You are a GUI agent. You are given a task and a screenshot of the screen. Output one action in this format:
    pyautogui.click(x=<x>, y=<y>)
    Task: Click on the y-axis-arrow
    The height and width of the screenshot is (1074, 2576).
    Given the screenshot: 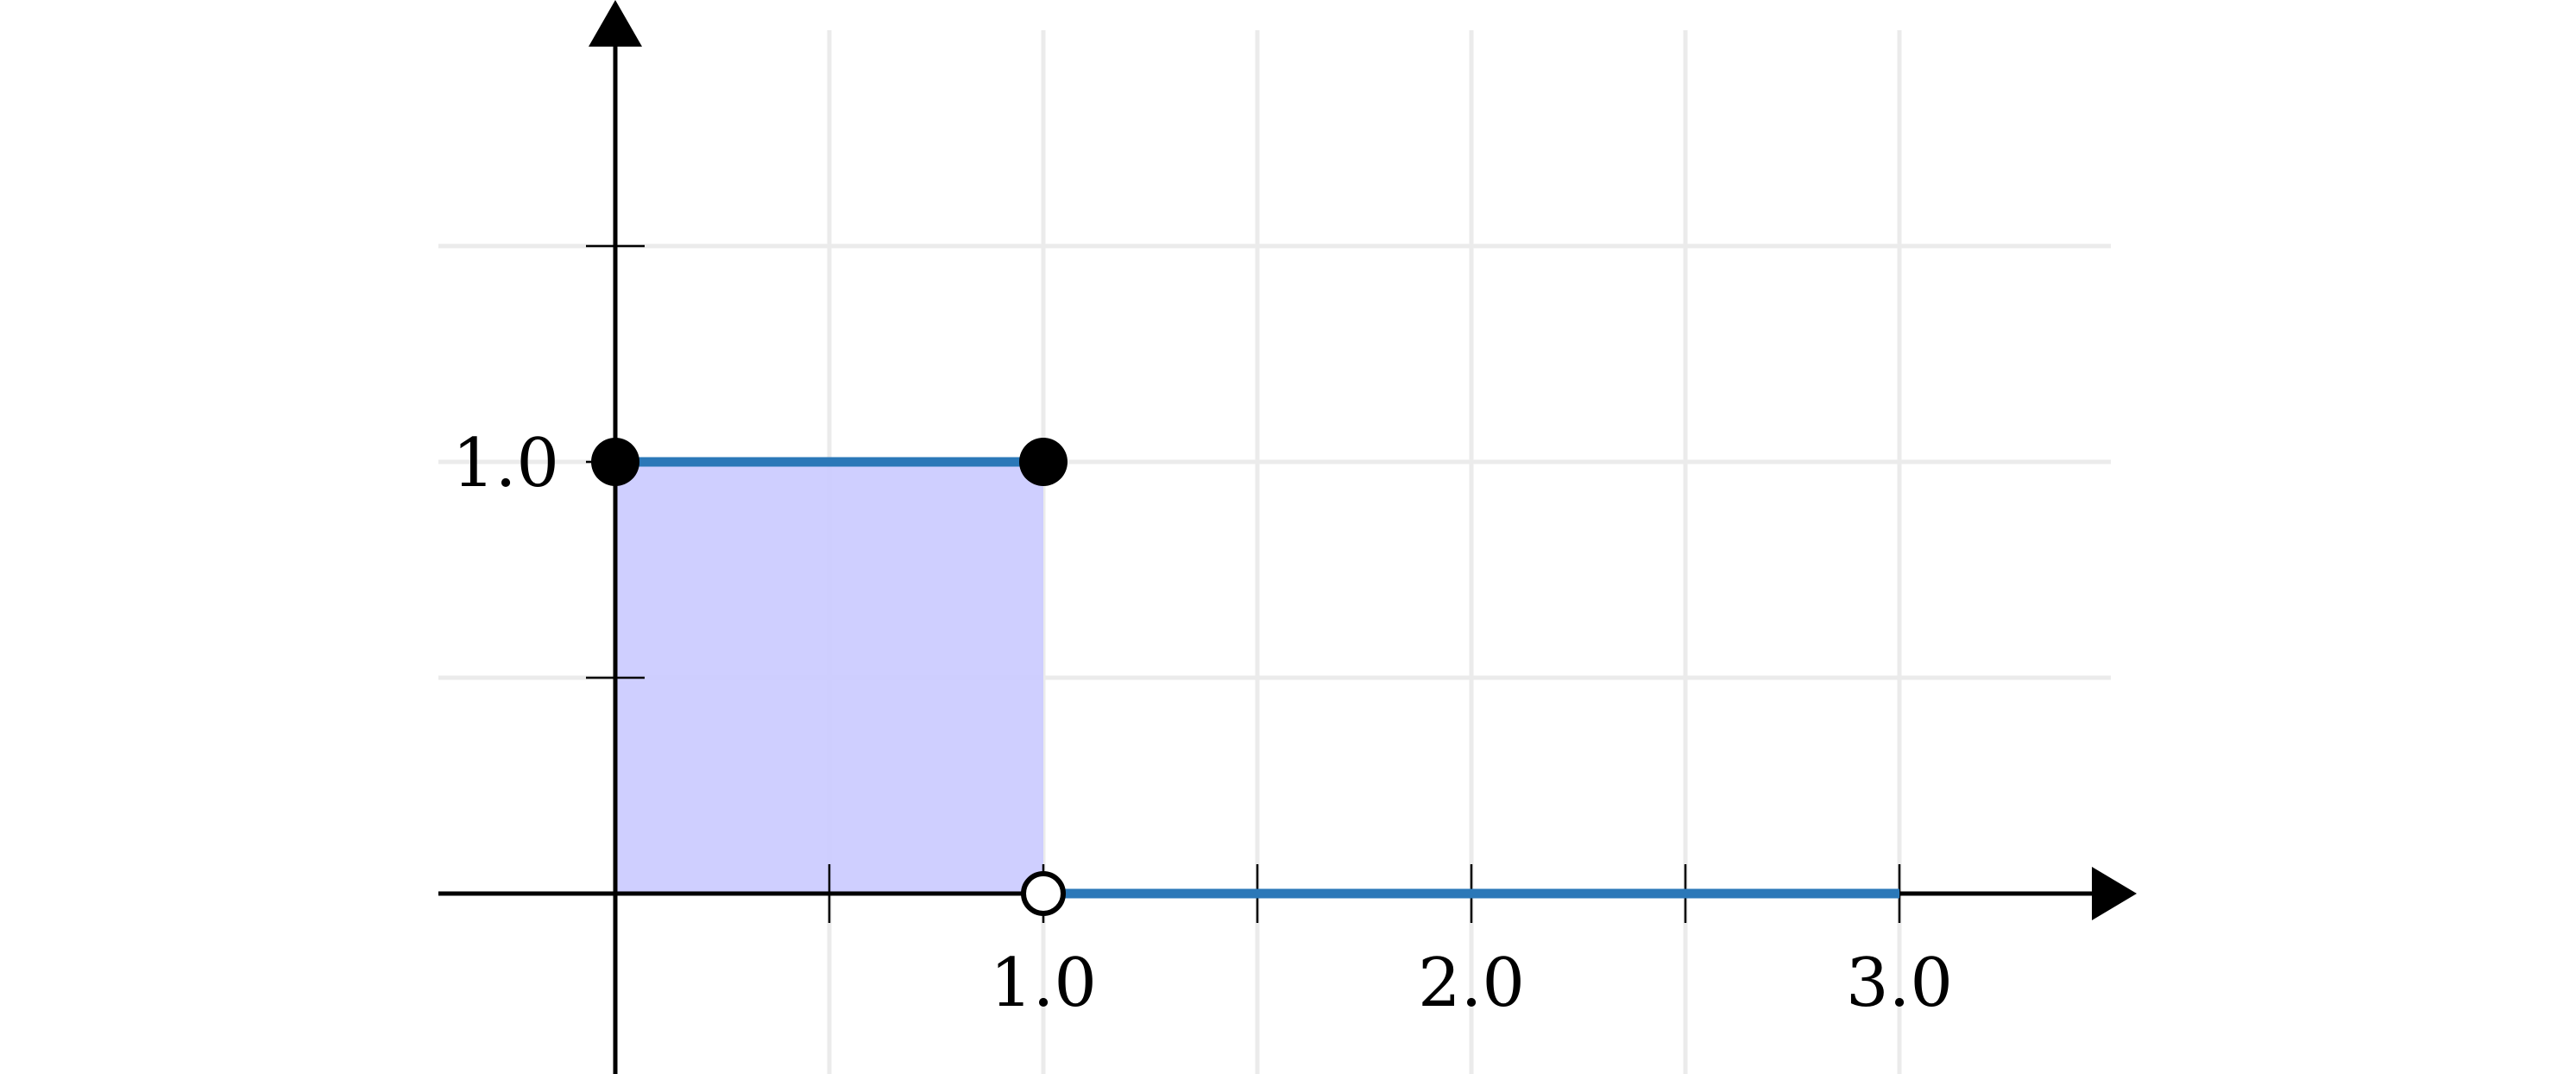 What is the action you would take?
    pyautogui.click(x=615, y=23)
    